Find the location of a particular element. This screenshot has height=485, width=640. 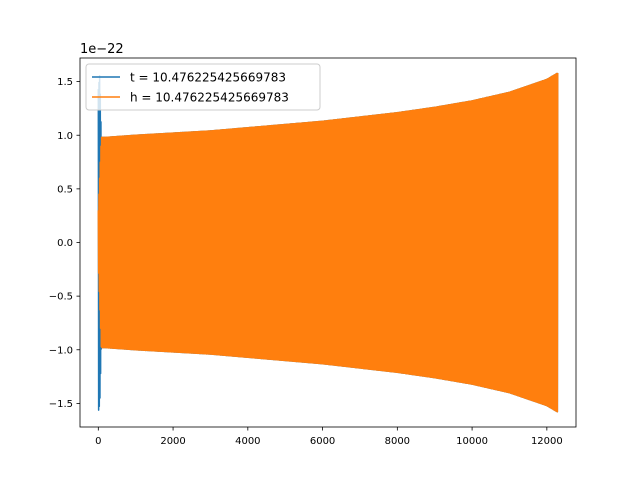

legend-label-2: h = 10.476225425669783 is located at coordinates (209, 98).